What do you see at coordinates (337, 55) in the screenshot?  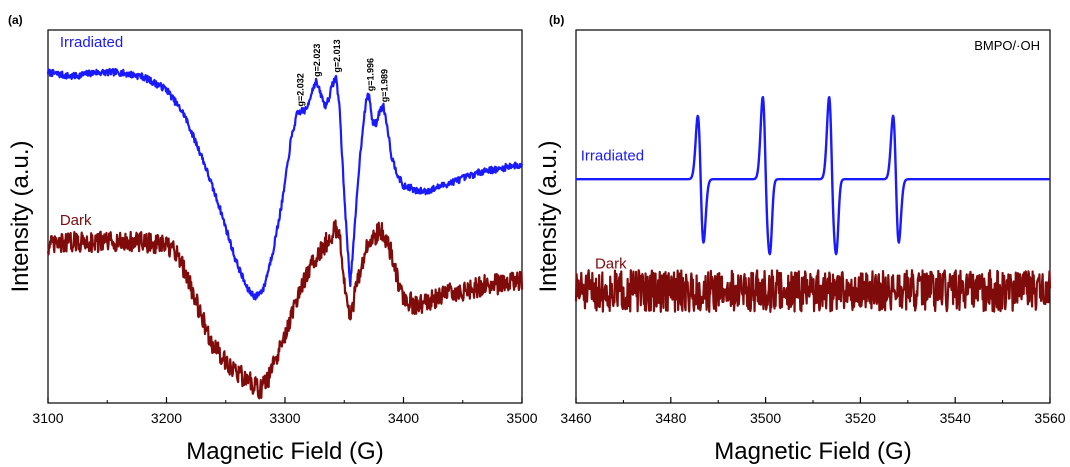 I see `g-value-annotation: g=2.013` at bounding box center [337, 55].